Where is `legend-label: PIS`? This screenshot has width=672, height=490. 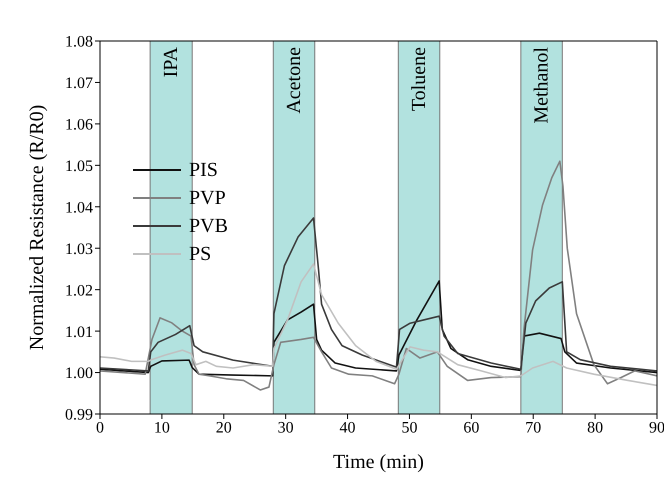
legend-label: PIS is located at coordinates (203, 170).